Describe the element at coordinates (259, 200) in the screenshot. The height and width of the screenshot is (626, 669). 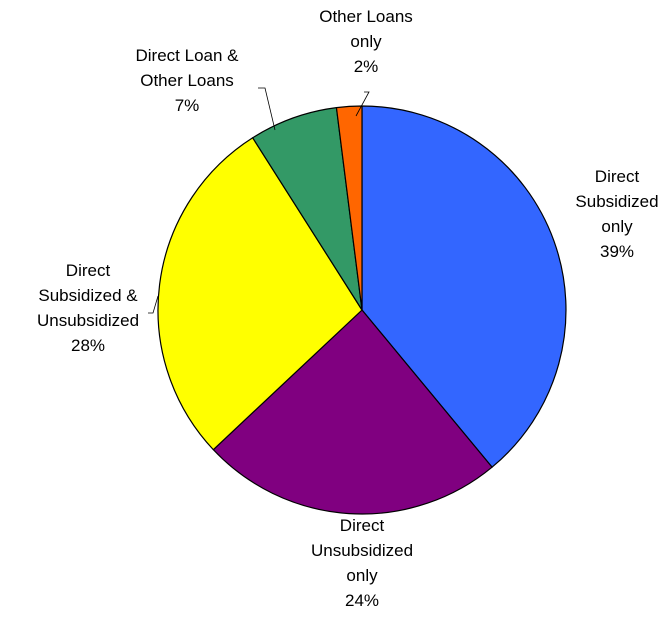
I see `leader-lines` at that location.